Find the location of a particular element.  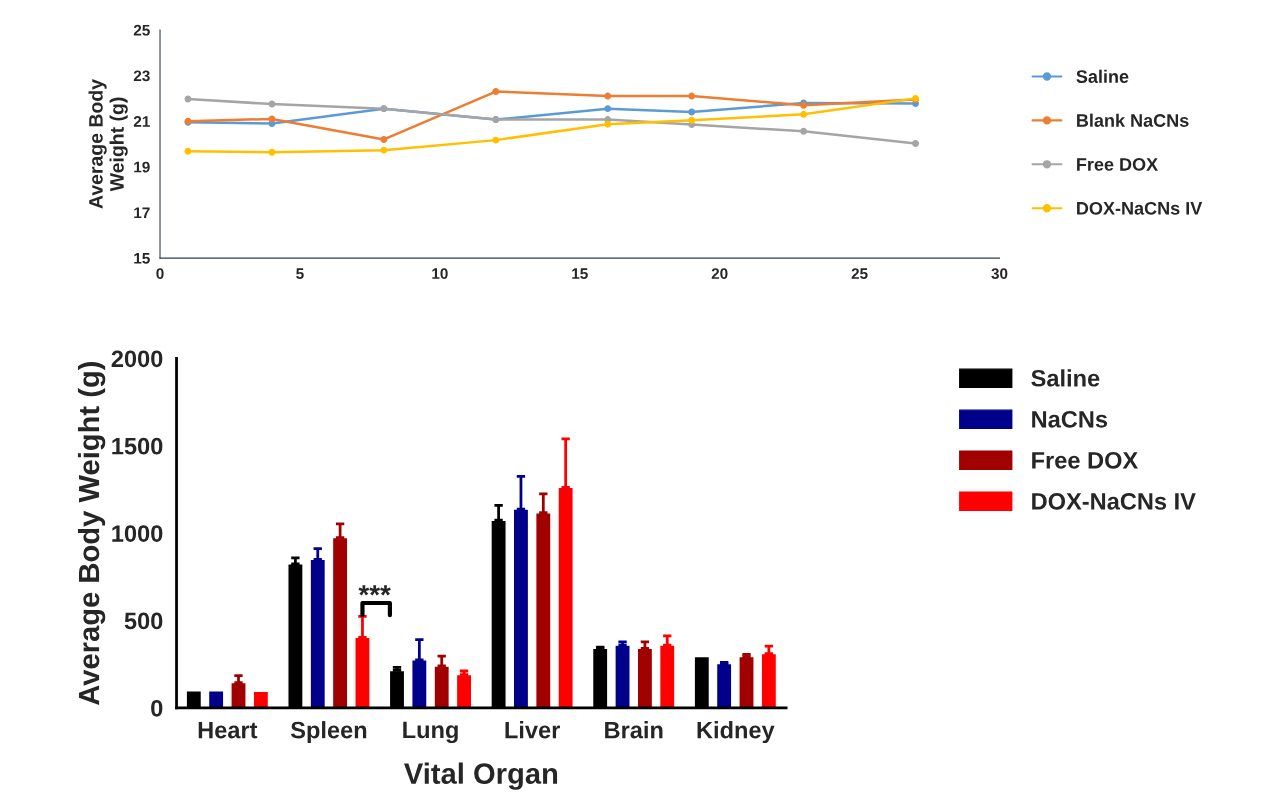

y-tick-label: 17 is located at coordinates (142, 212).